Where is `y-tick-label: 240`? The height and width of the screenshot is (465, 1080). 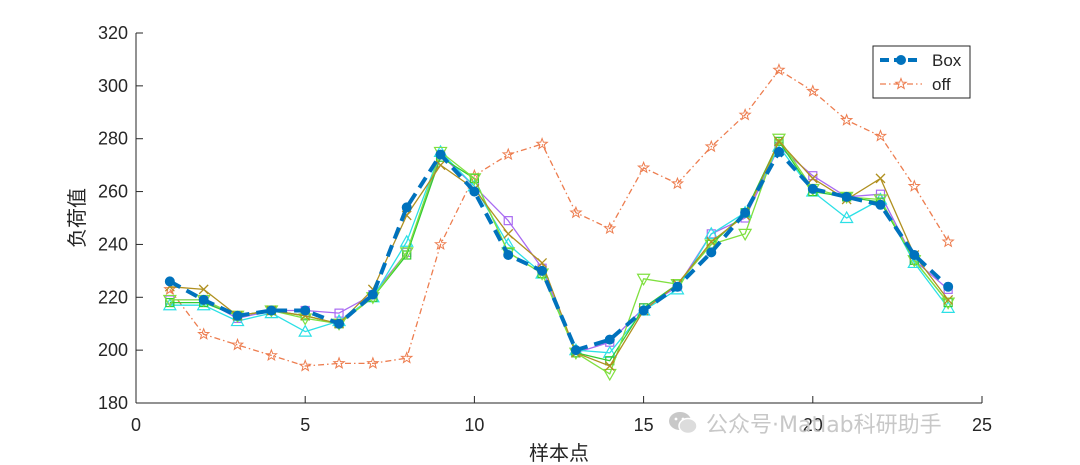 y-tick-label: 240 is located at coordinates (113, 244).